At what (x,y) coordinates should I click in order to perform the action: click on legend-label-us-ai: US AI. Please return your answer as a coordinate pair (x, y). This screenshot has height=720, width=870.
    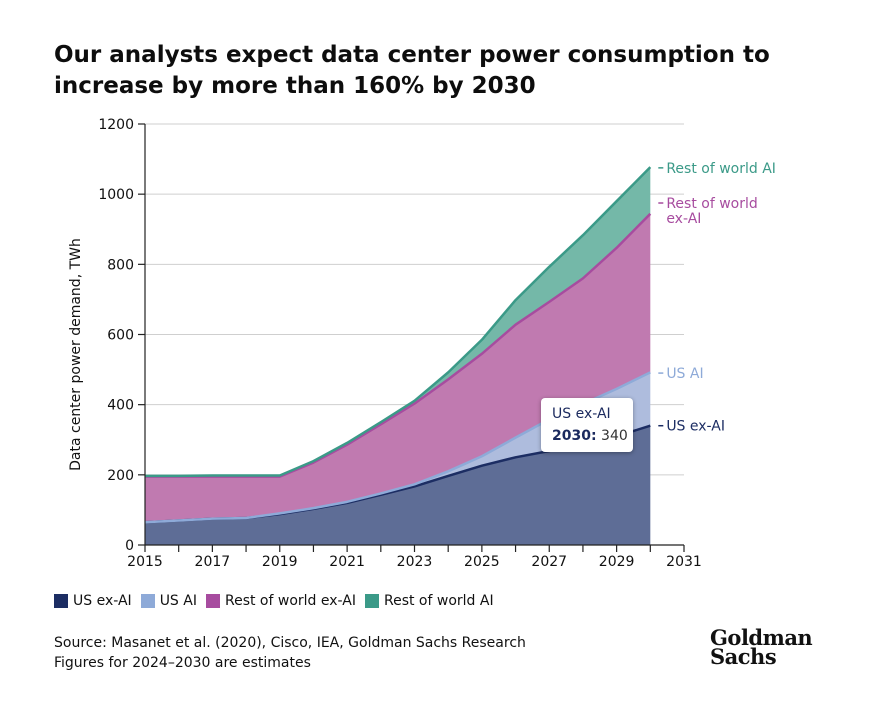
    Looking at the image, I should click on (178, 601).